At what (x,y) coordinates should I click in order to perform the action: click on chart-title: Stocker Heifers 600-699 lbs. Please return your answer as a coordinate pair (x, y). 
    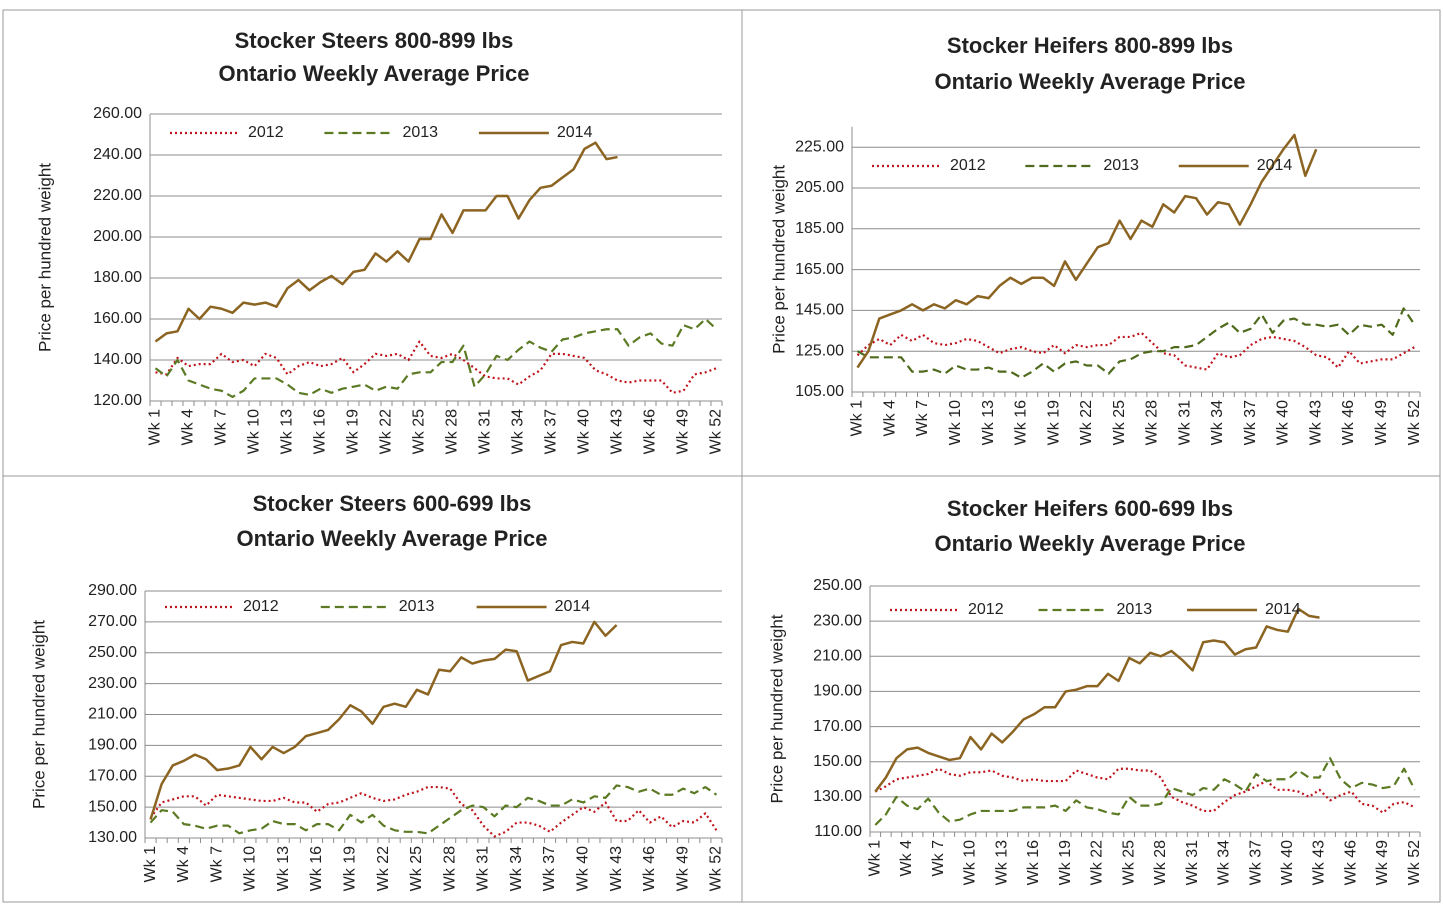
    Looking at the image, I should click on (1090, 508).